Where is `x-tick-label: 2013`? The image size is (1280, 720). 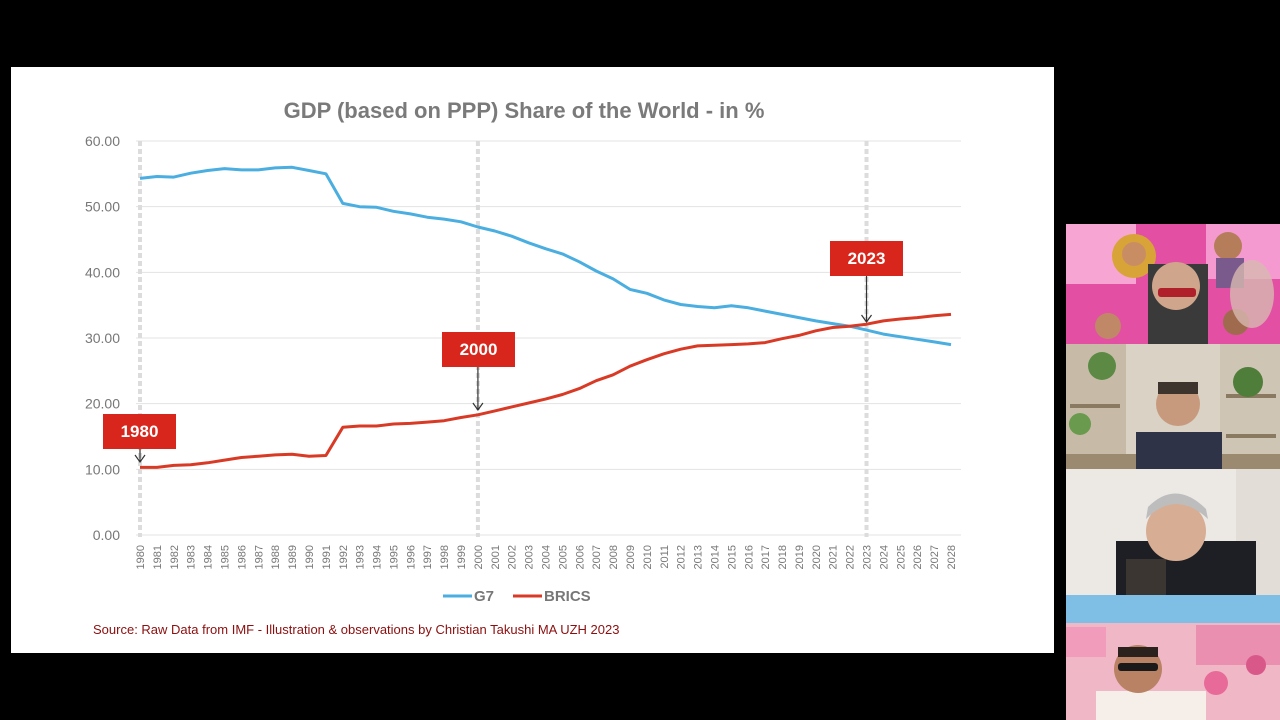 x-tick-label: 2013 is located at coordinates (699, 557).